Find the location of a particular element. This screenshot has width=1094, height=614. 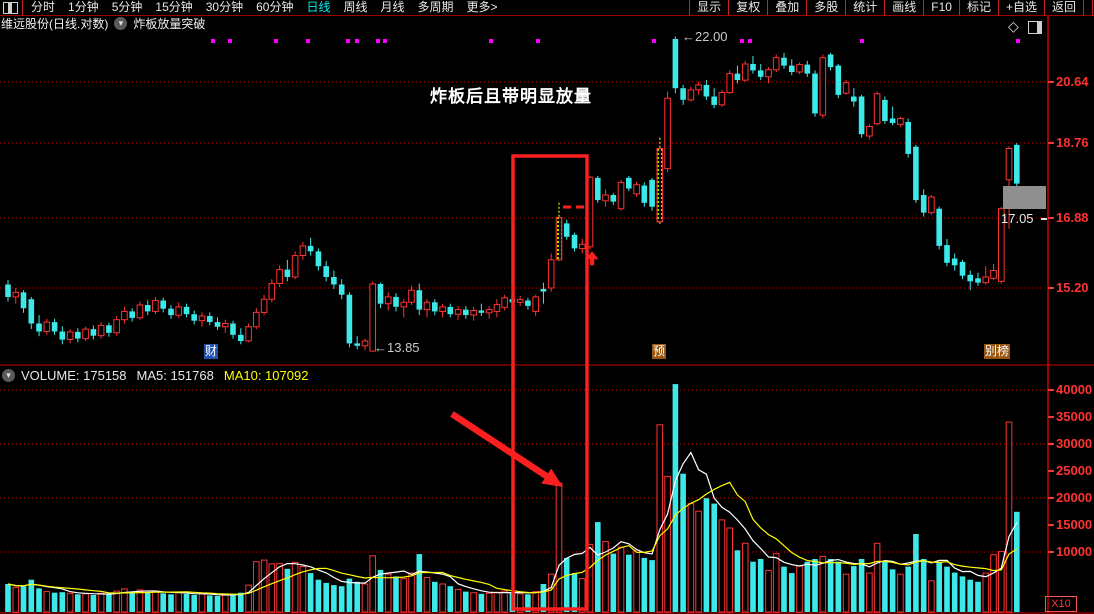

axis-tick-label: 40000 is located at coordinates (1074, 389).